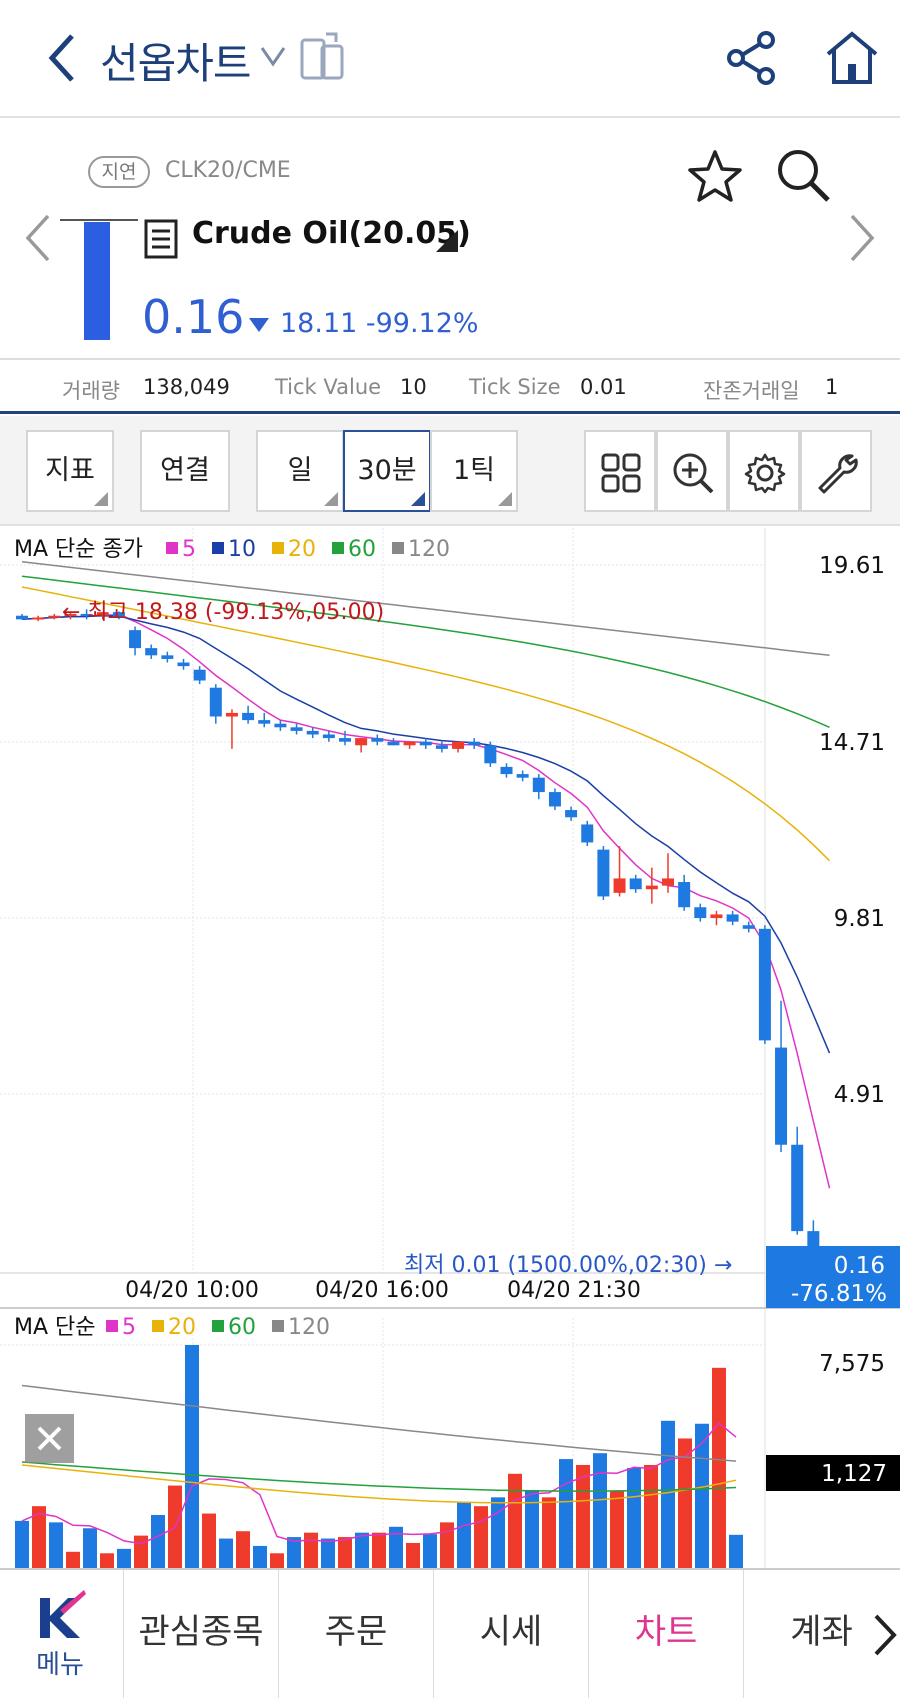 This screenshot has height=1698, width=900. I want to click on last-price-label: 0.16, so click(859, 1266).